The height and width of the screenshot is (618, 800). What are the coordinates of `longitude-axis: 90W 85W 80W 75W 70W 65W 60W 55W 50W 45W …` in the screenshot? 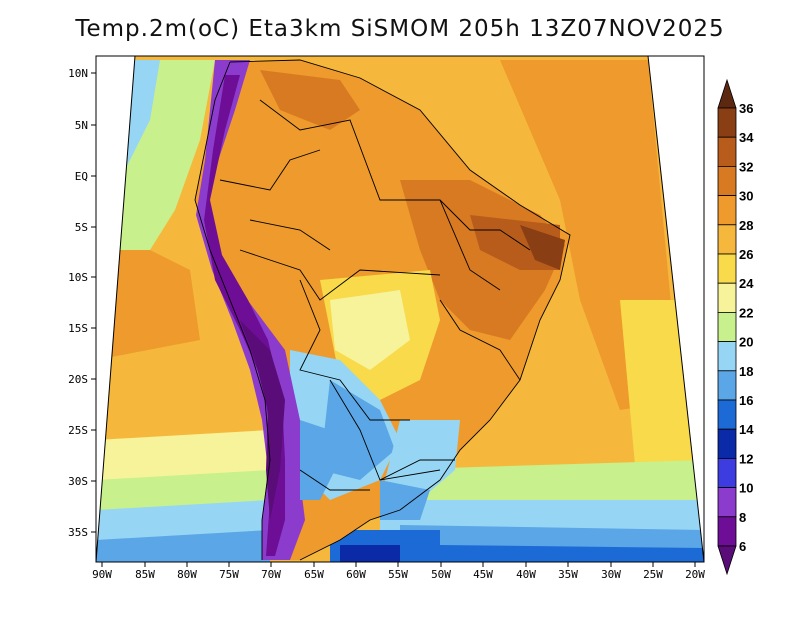 It's located at (398, 571).